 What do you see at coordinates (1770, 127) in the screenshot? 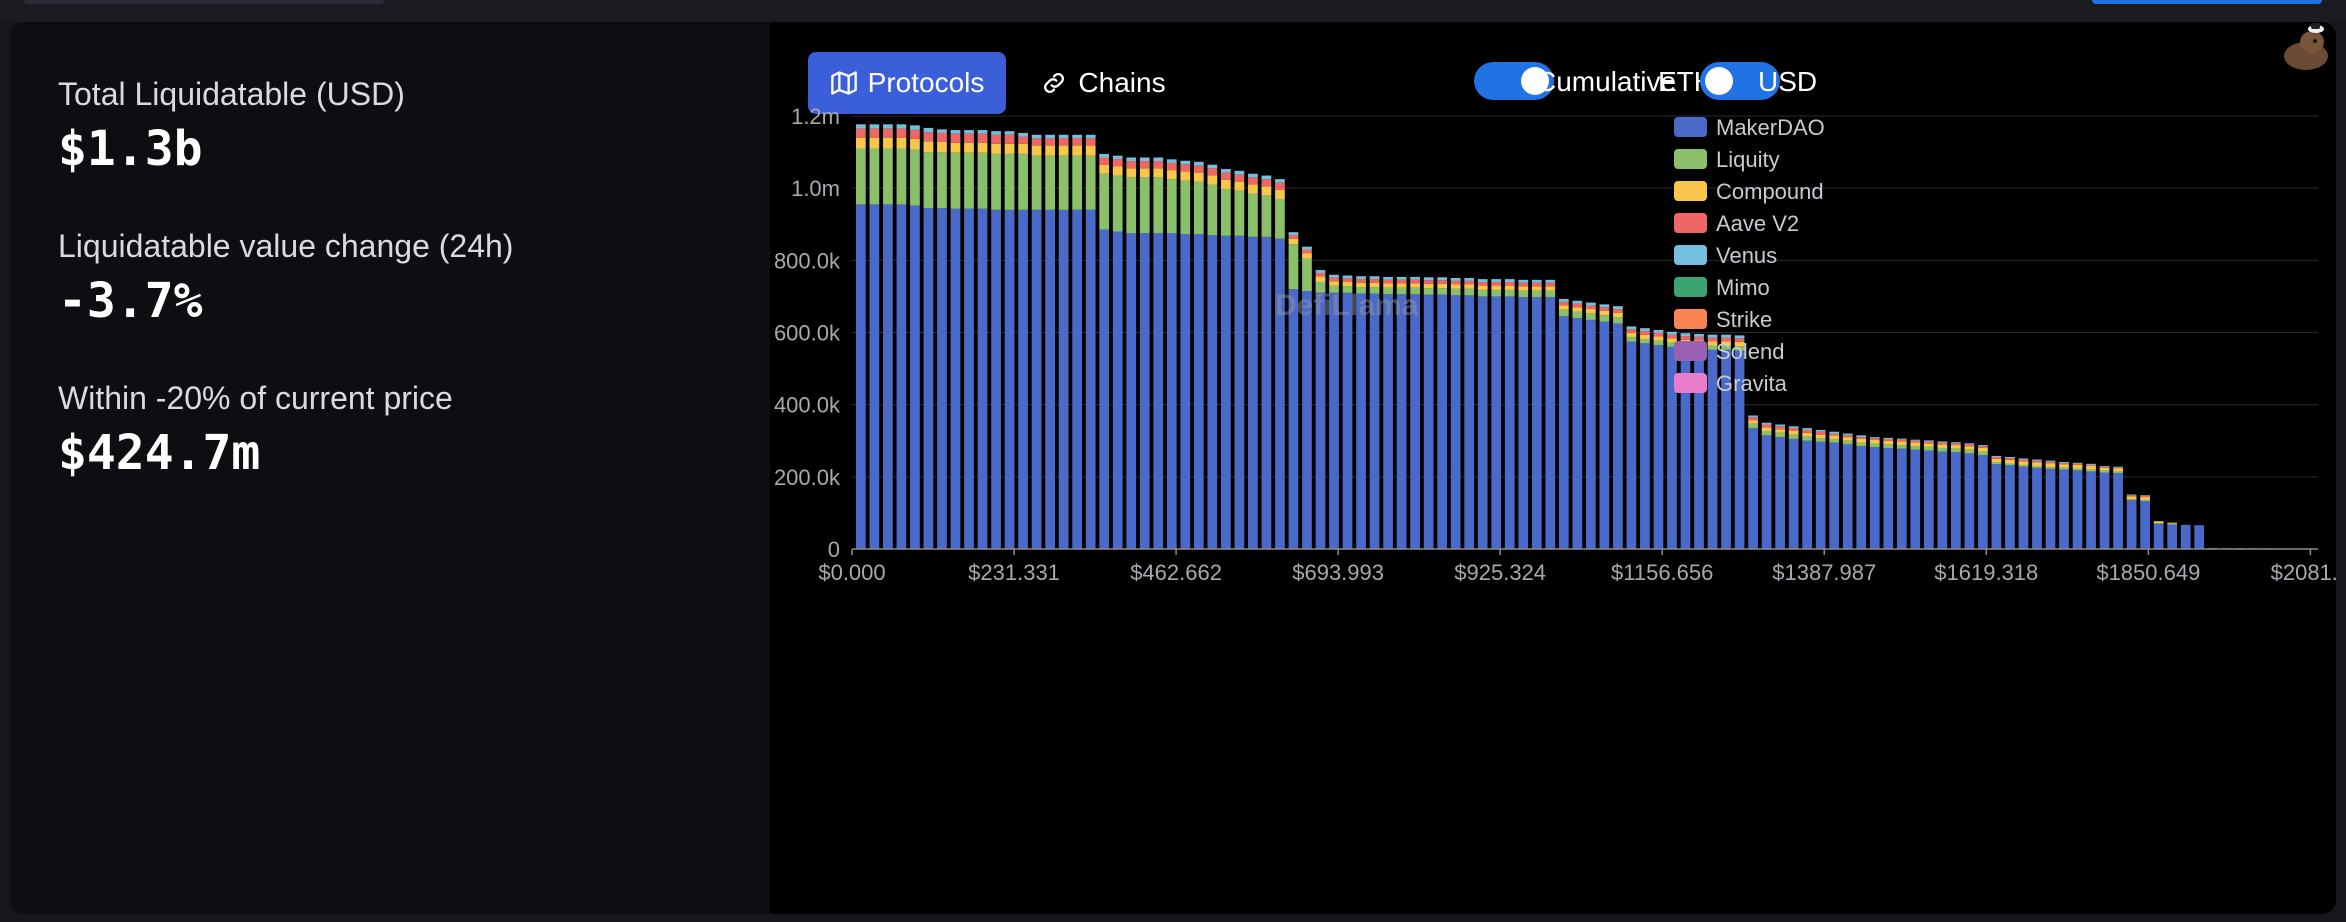
I see `legend-label: MakerDAO` at bounding box center [1770, 127].